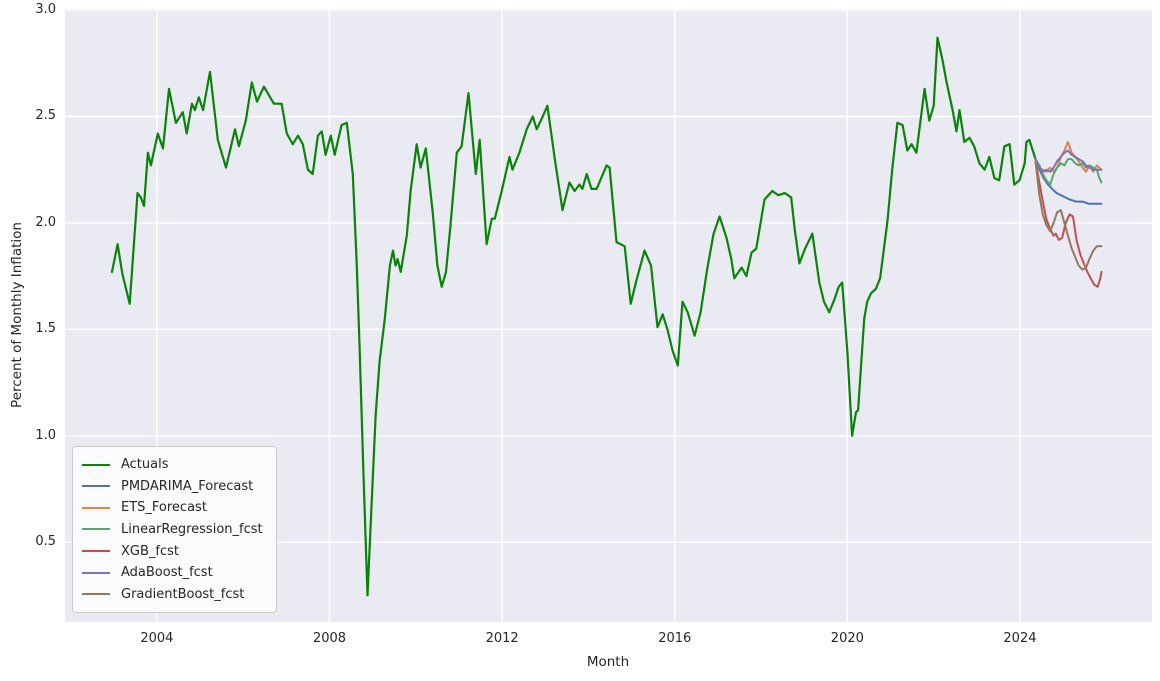 The width and height of the screenshot is (1160, 681). What do you see at coordinates (192, 529) in the screenshot?
I see `legend-label: LinearRegression_fcst` at bounding box center [192, 529].